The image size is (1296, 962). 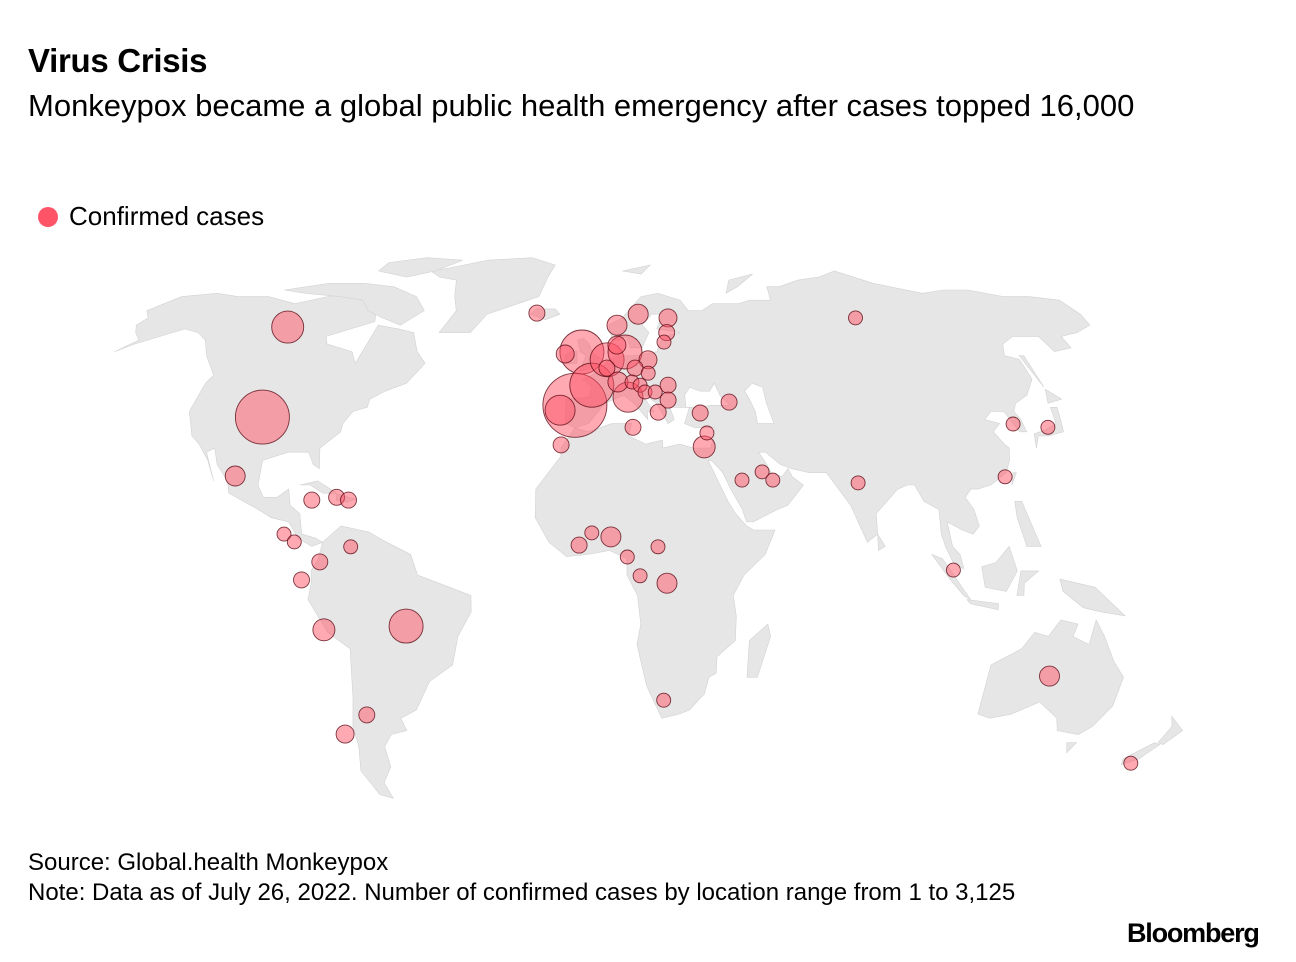 I want to click on landmass-south-america, so click(x=389, y=662).